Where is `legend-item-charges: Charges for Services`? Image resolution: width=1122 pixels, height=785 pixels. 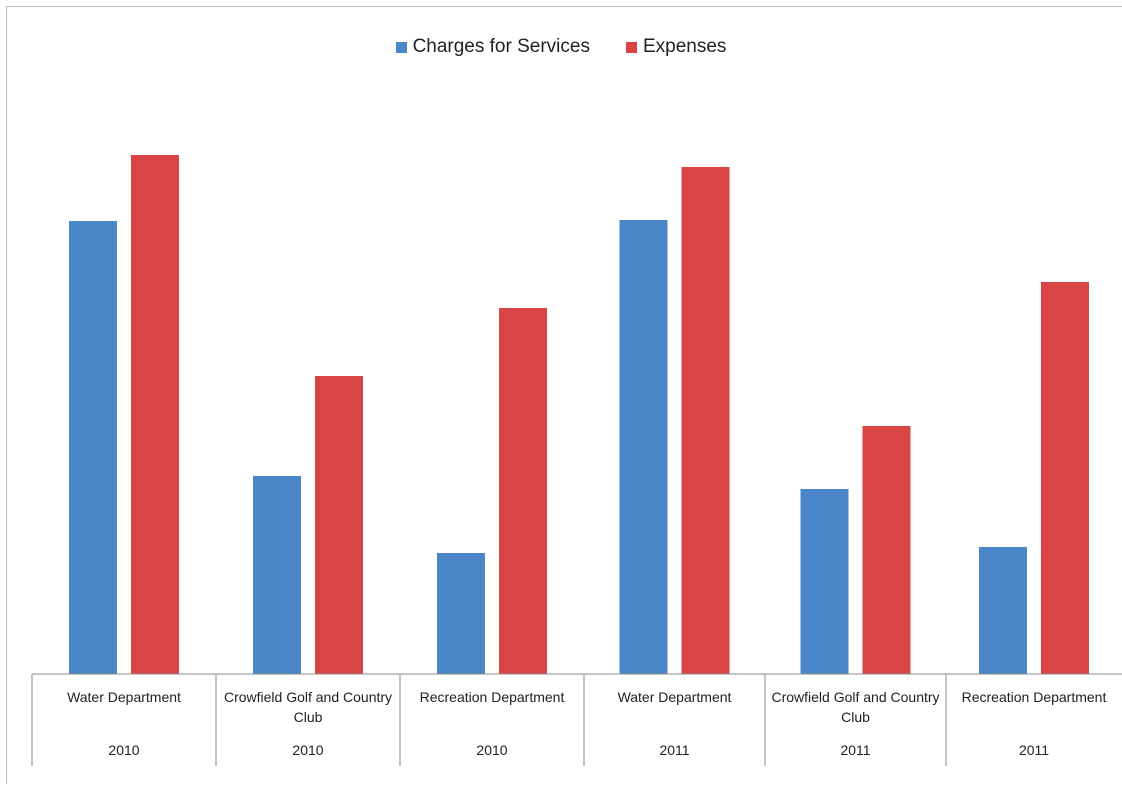 legend-item-charges: Charges for Services is located at coordinates (492, 47).